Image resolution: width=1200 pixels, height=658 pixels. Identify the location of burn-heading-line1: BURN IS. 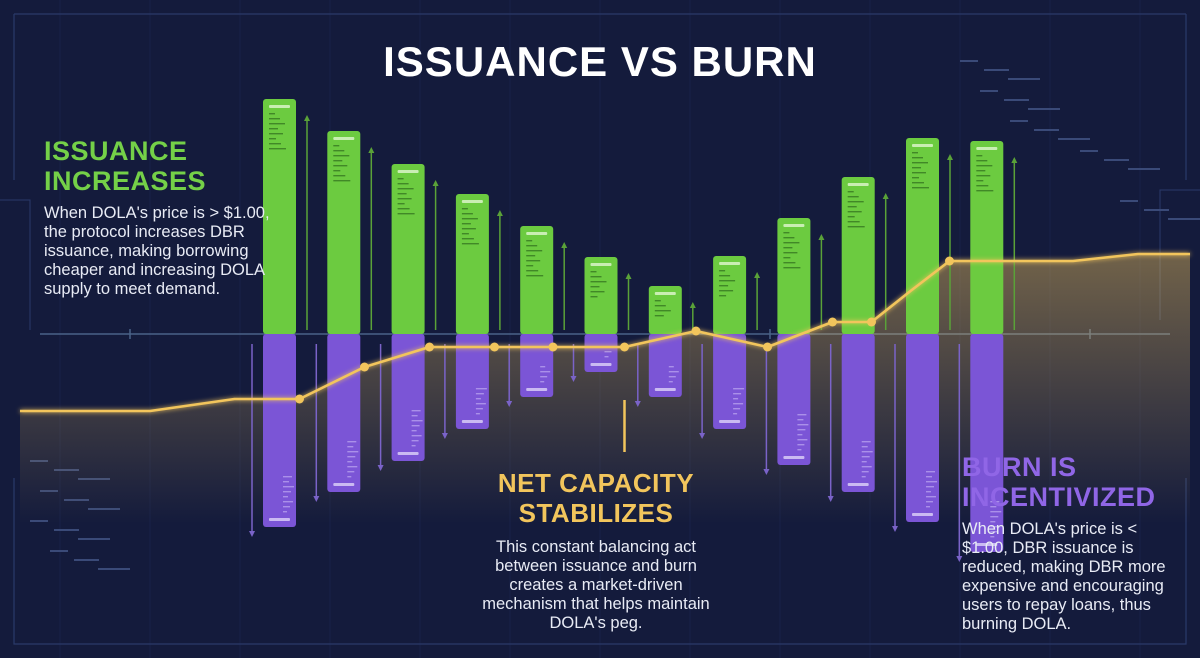
(1019, 467).